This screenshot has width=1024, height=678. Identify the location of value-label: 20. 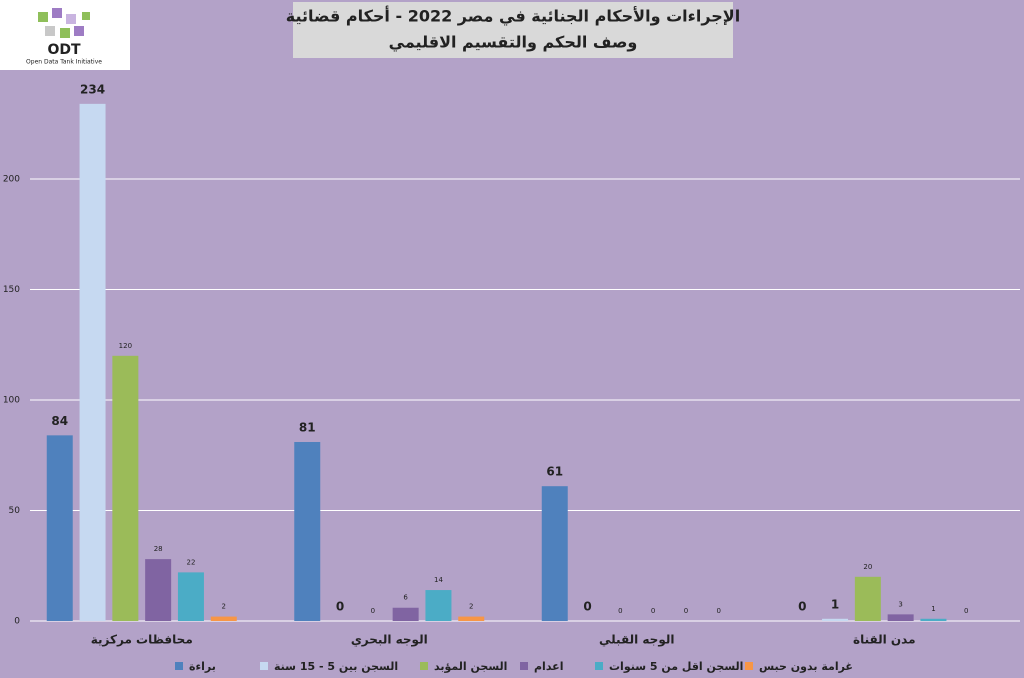
(867, 567).